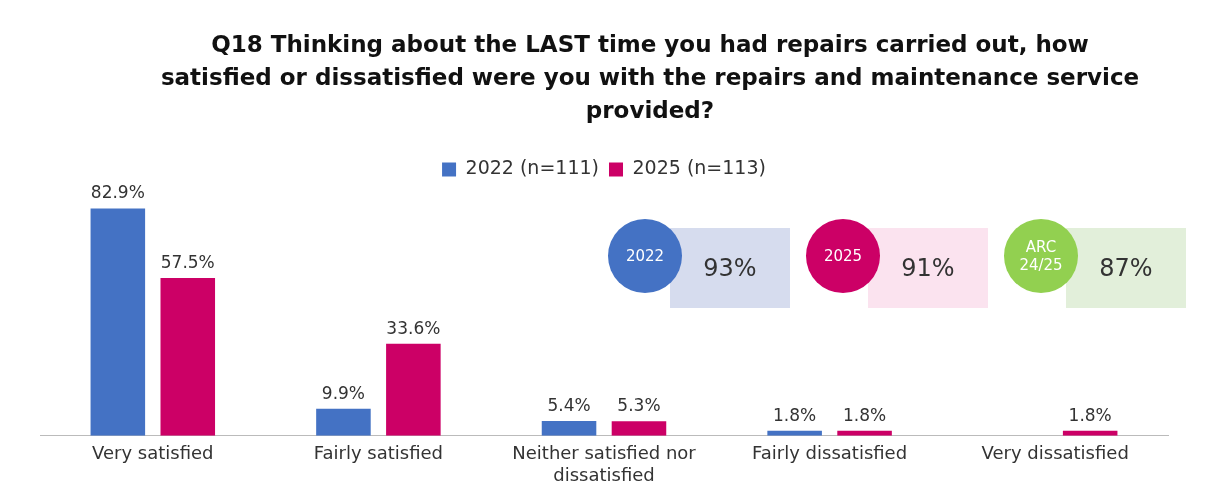  I want to click on data-label: 82.9%, so click(117, 192).